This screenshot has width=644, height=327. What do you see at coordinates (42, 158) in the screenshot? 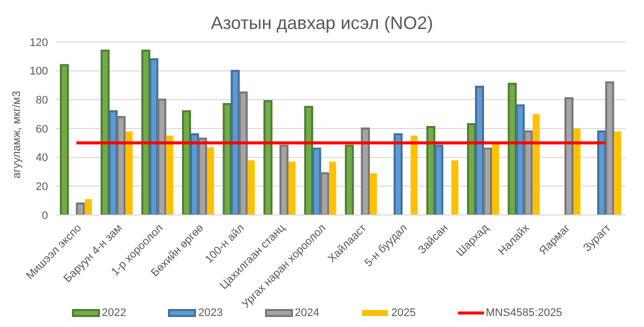
I see `y-tick-label: 40` at bounding box center [42, 158].